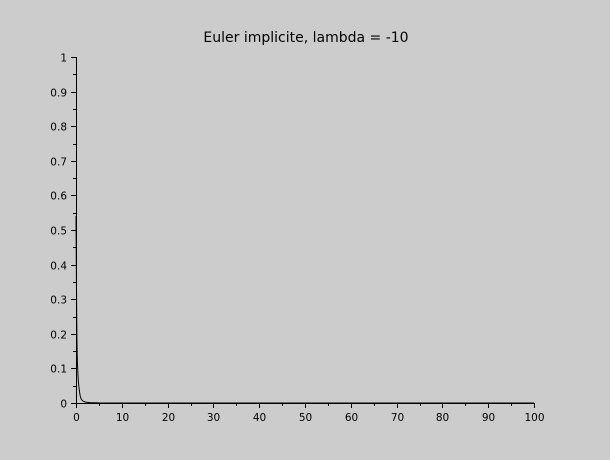 The height and width of the screenshot is (460, 610). I want to click on y-tick-label: 0.8, so click(58, 128).